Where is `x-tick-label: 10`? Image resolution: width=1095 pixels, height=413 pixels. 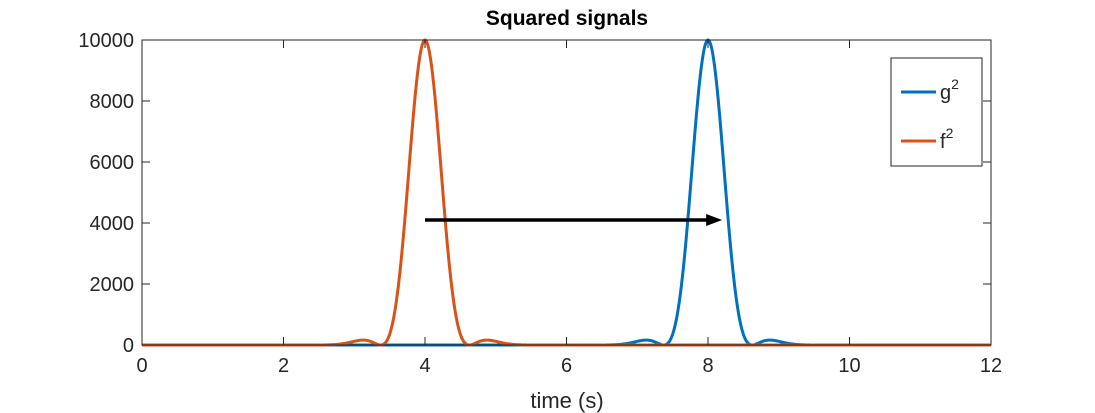
x-tick-label: 10 is located at coordinates (849, 366).